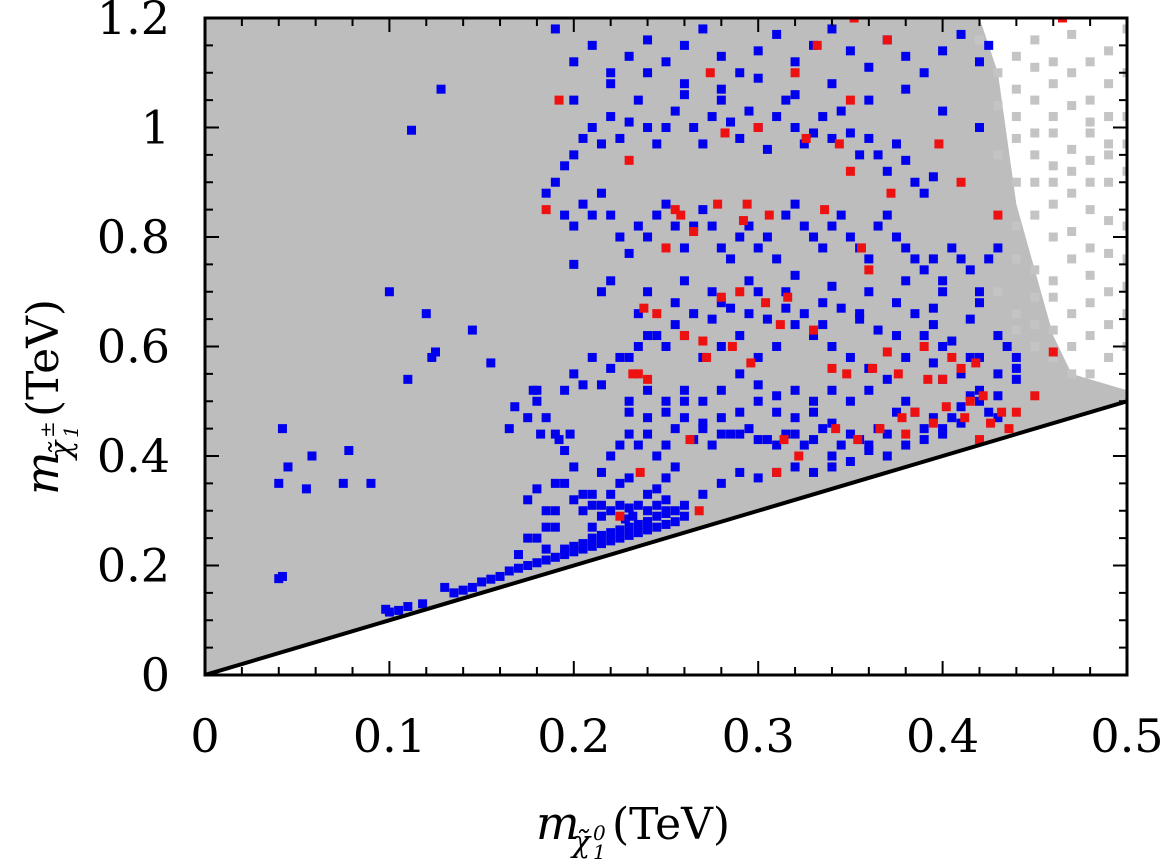 Image resolution: width=1168 pixels, height=861 pixels. I want to click on x-label-sub-sup: 0, so click(599, 833).